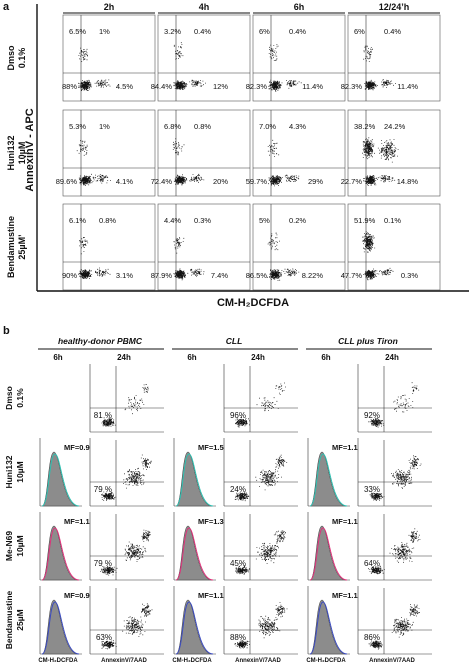  What do you see at coordinates (172, 126) in the screenshot?
I see `panel-a-upper-left-pct: 6.8%` at bounding box center [172, 126].